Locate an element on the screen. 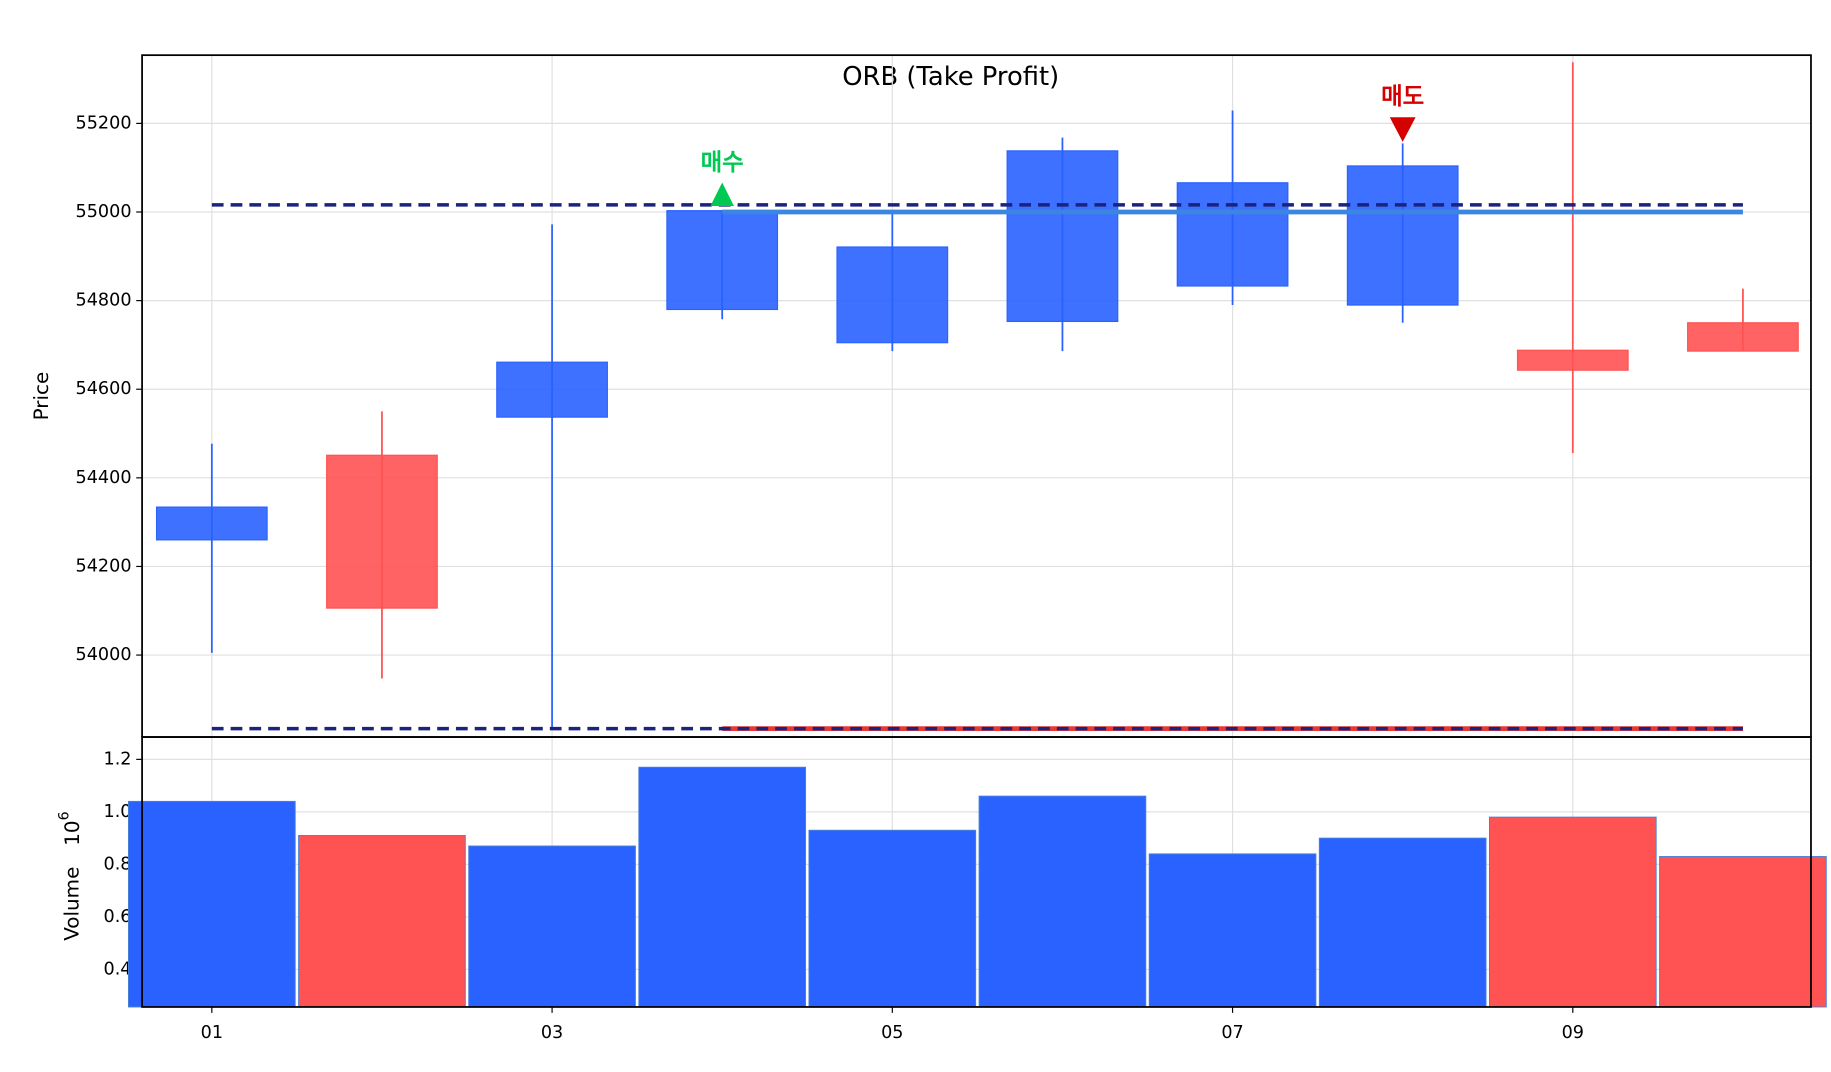  x-tick-label: 03 is located at coordinates (552, 1033).